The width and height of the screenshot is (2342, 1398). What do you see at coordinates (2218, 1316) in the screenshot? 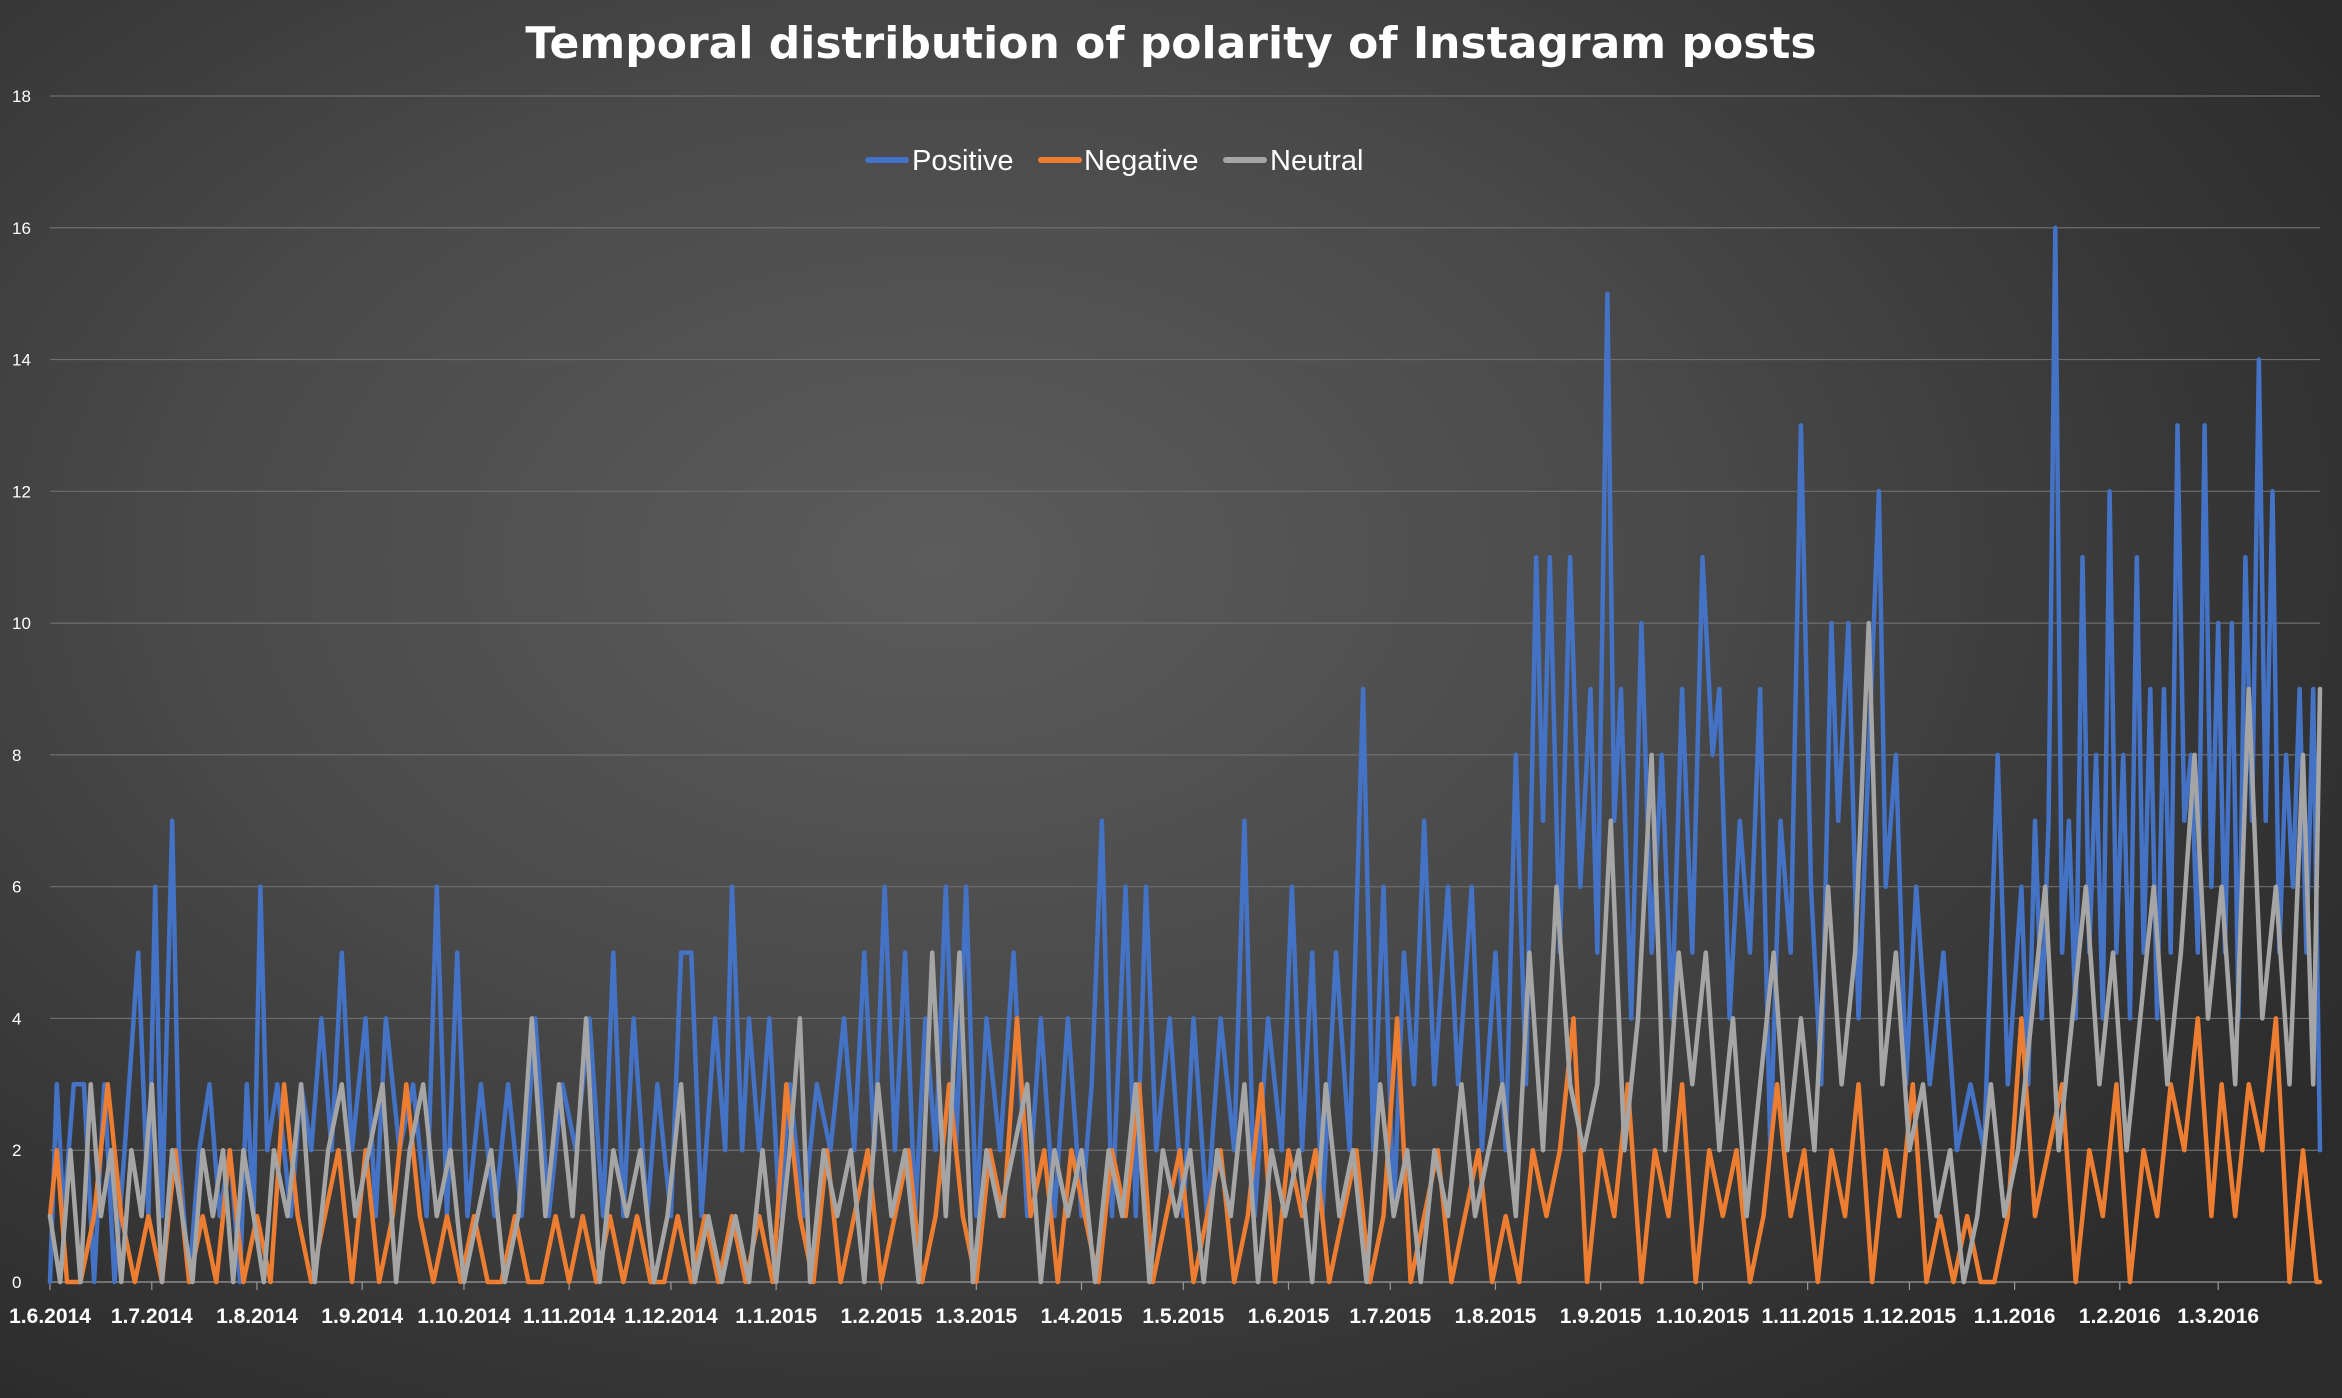
I see `x-tick-label: 1.3.2016` at bounding box center [2218, 1316].